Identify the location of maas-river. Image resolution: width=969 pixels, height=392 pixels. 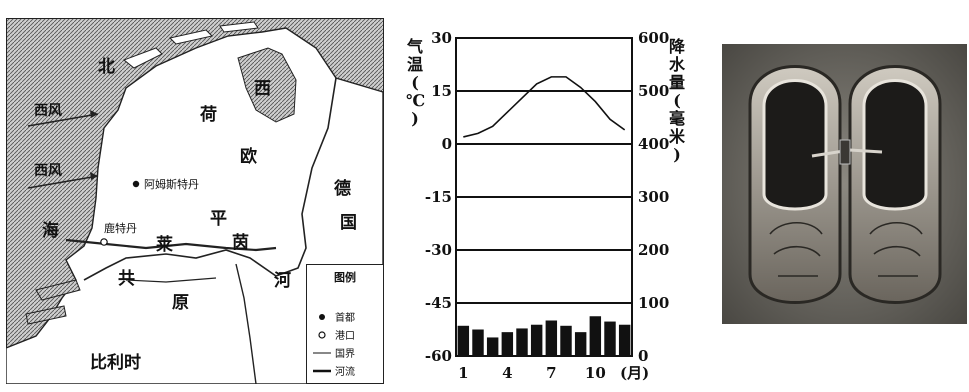
(171, 280).